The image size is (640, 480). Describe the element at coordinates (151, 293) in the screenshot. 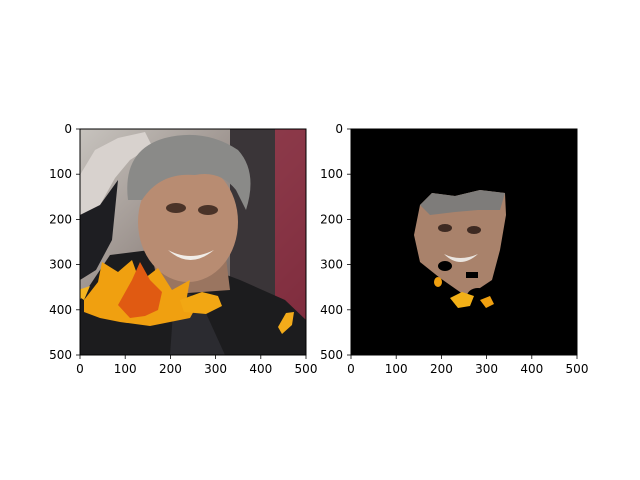

I see `leaf-cluster` at that location.